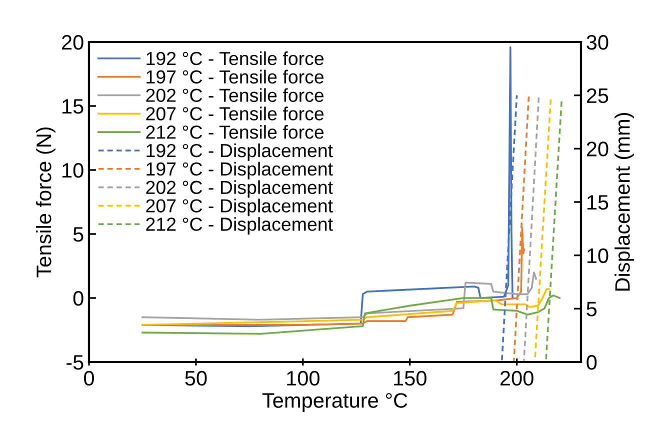 The height and width of the screenshot is (433, 657). I want to click on y-axis-title: Tensile force (N), so click(46, 202).